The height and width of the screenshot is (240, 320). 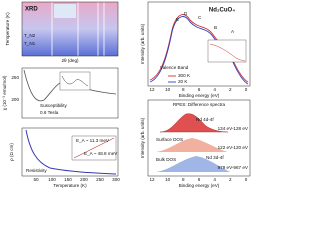 I want to click on rpes-frame, so click(x=199, y=138).